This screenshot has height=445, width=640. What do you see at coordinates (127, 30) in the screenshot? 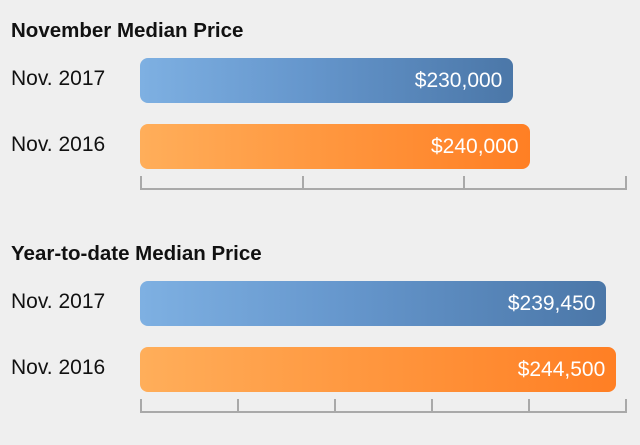
I see `chart-title: November Median Price` at bounding box center [127, 30].